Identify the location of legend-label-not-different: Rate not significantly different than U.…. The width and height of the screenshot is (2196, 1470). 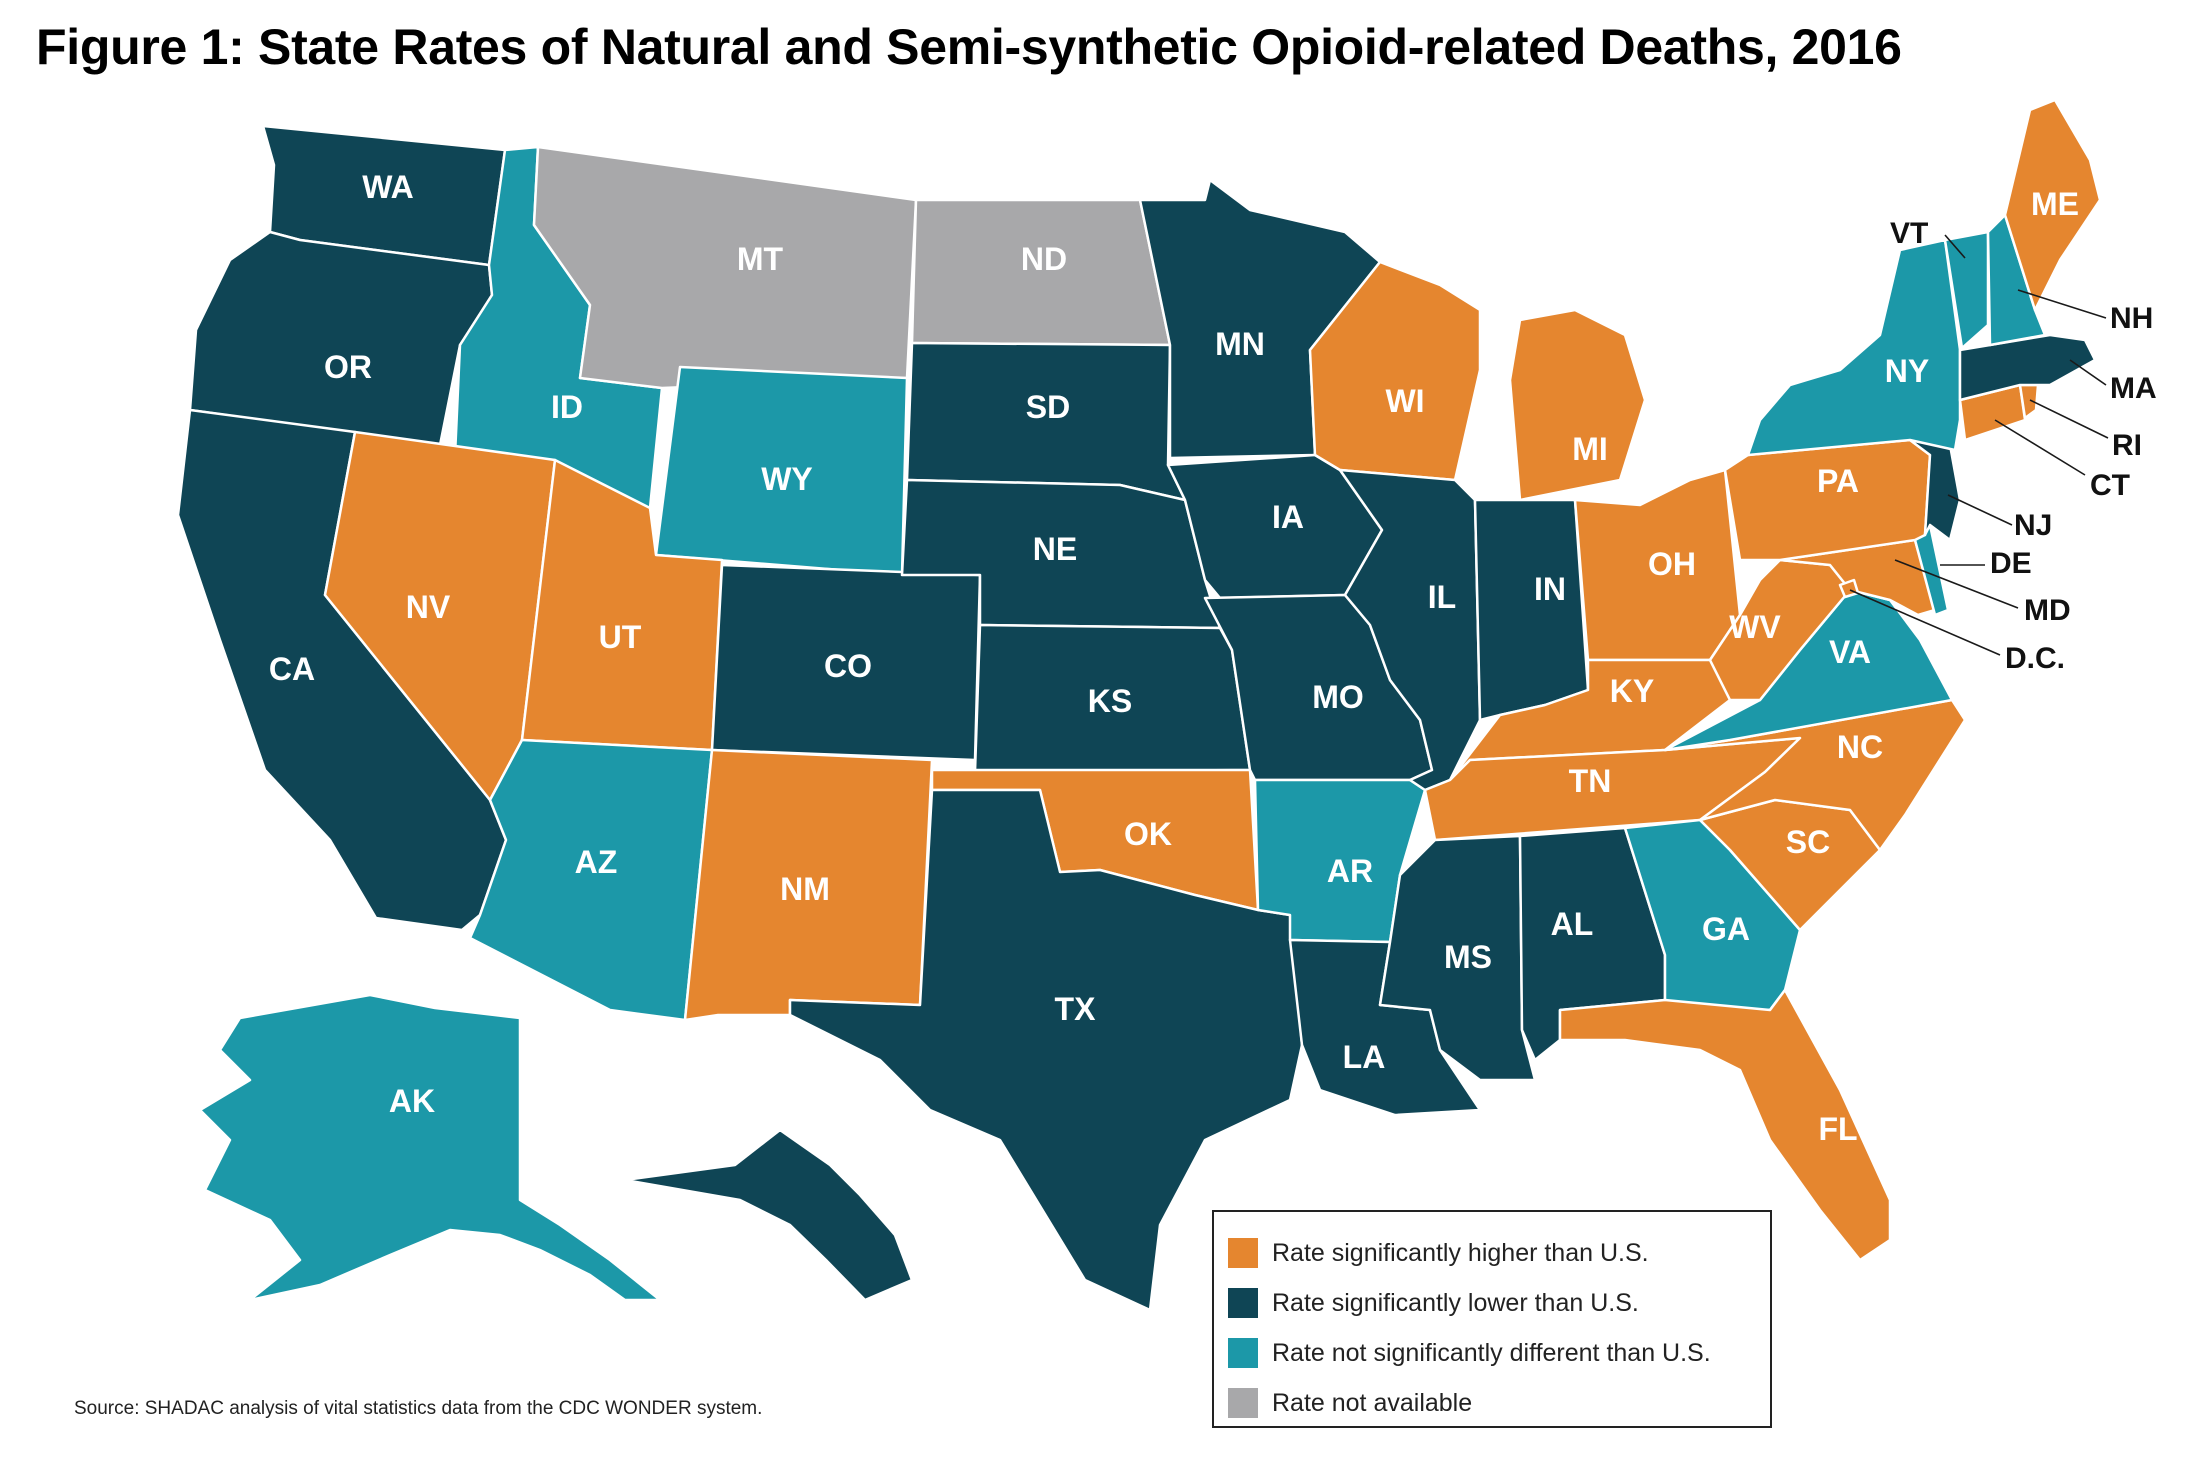
(1491, 1352).